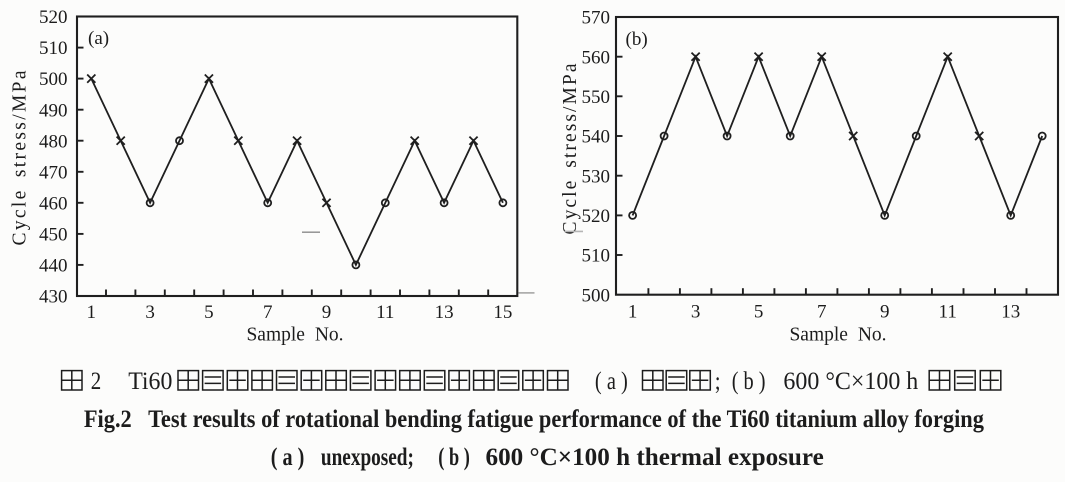 The width and height of the screenshot is (1065, 482). What do you see at coordinates (596, 18) in the screenshot?
I see `svg-text: 570` at bounding box center [596, 18].